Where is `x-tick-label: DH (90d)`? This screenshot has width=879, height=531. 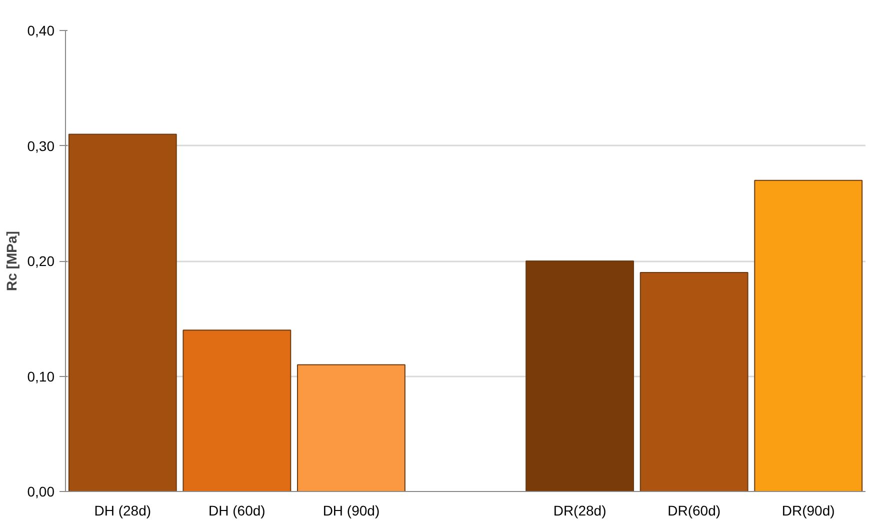 x-tick-label: DH (90d) is located at coordinates (351, 510).